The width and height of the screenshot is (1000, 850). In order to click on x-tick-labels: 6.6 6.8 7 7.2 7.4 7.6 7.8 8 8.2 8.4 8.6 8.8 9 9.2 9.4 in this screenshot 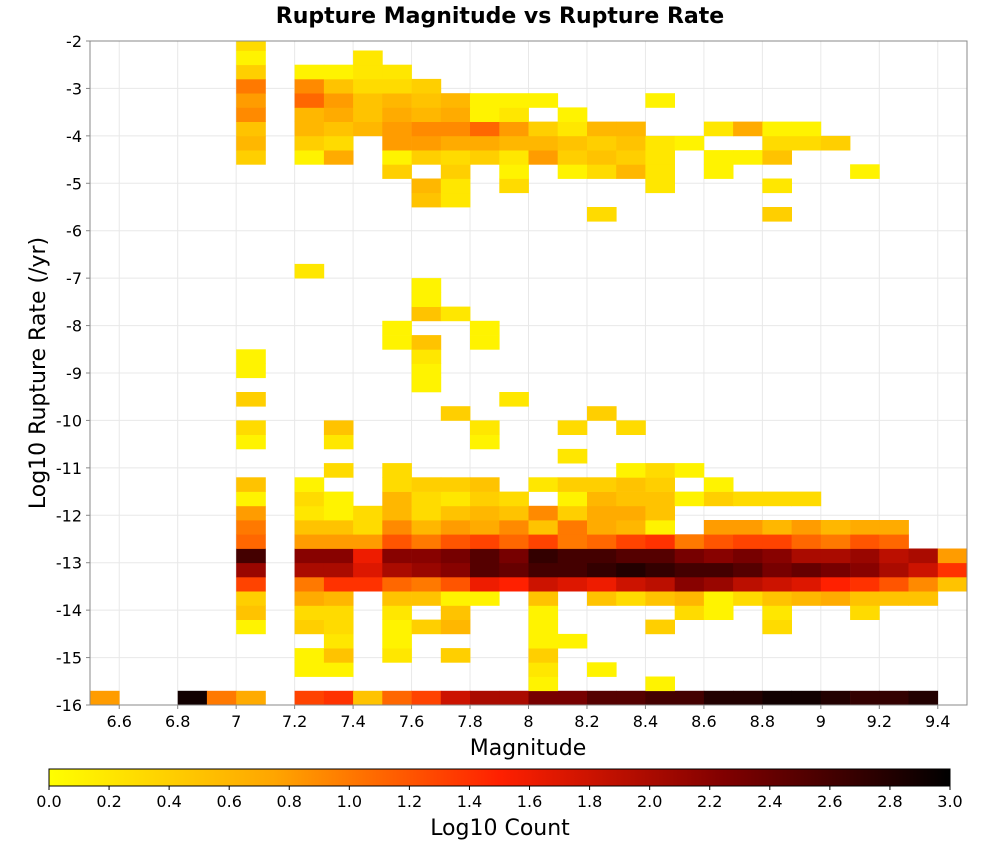, I will do `click(528, 718)`.